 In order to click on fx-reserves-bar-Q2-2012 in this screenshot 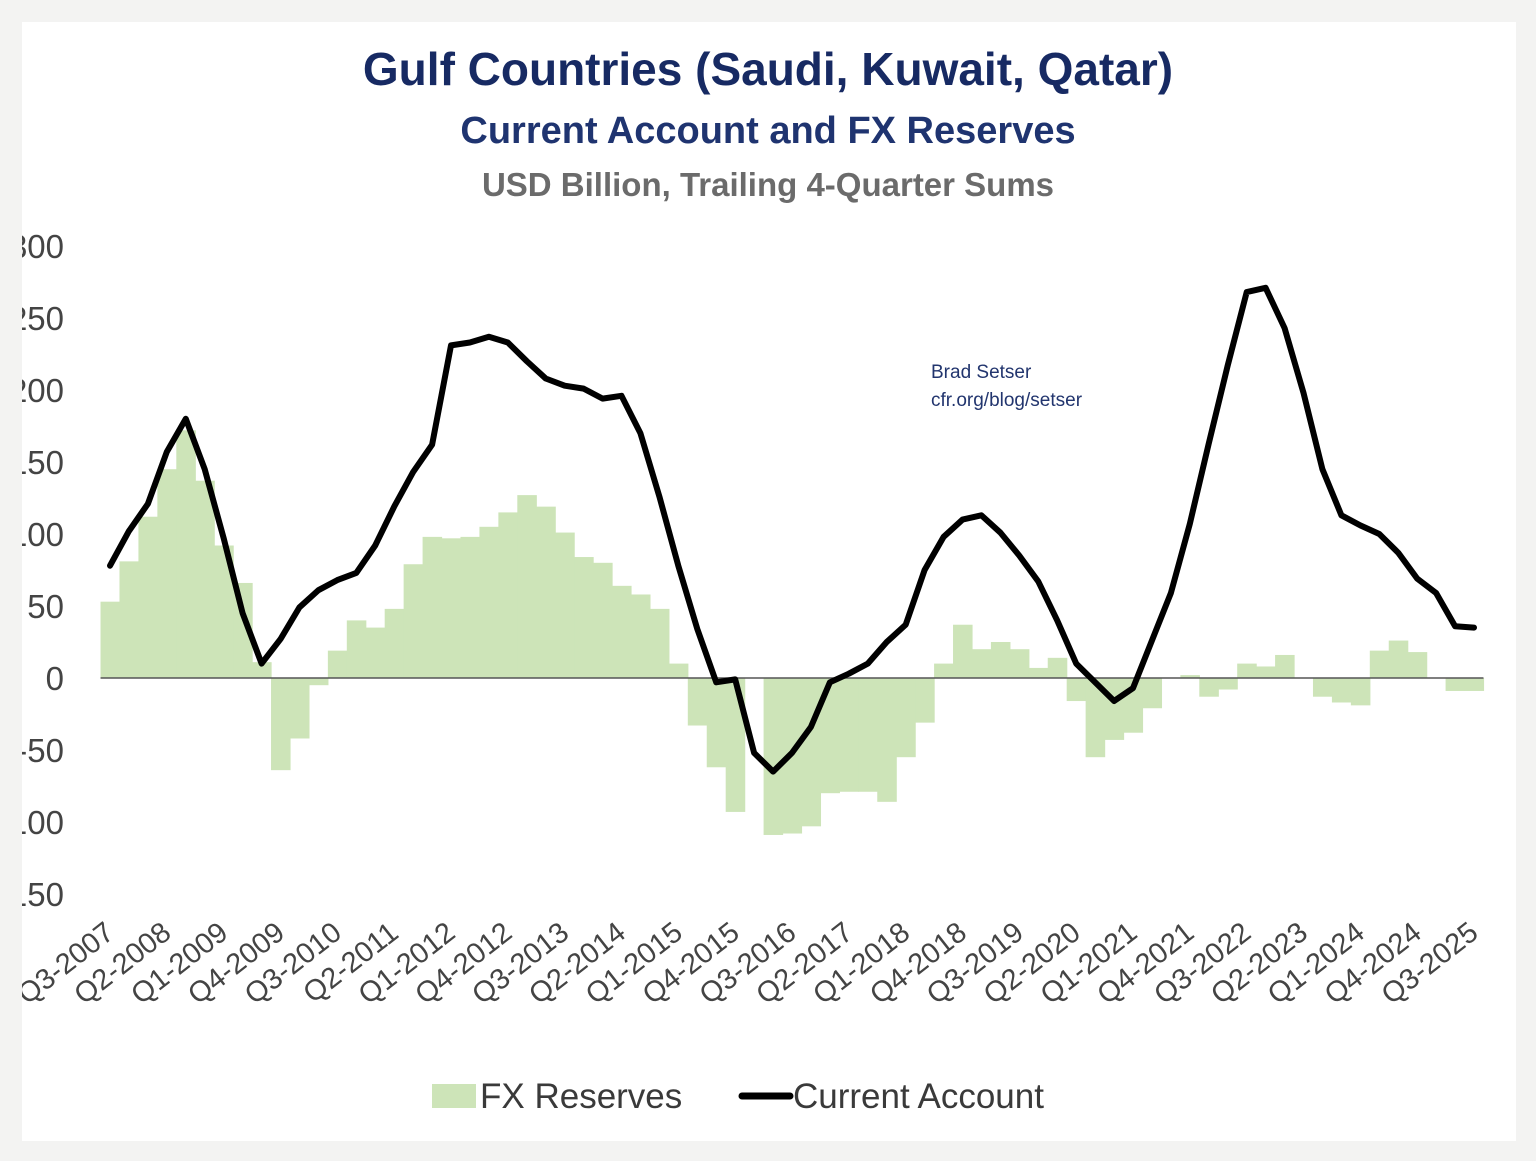, I will do `click(470, 607)`.